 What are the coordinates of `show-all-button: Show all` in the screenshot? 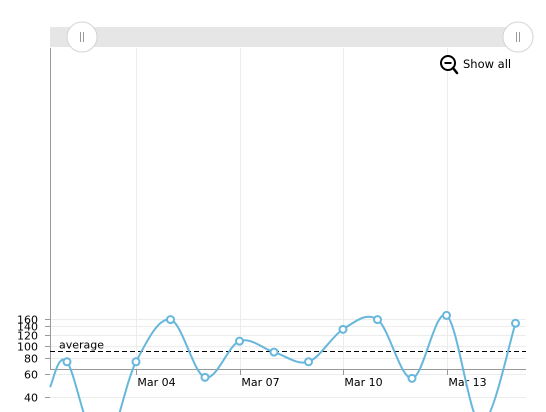 It's located at (475, 65).